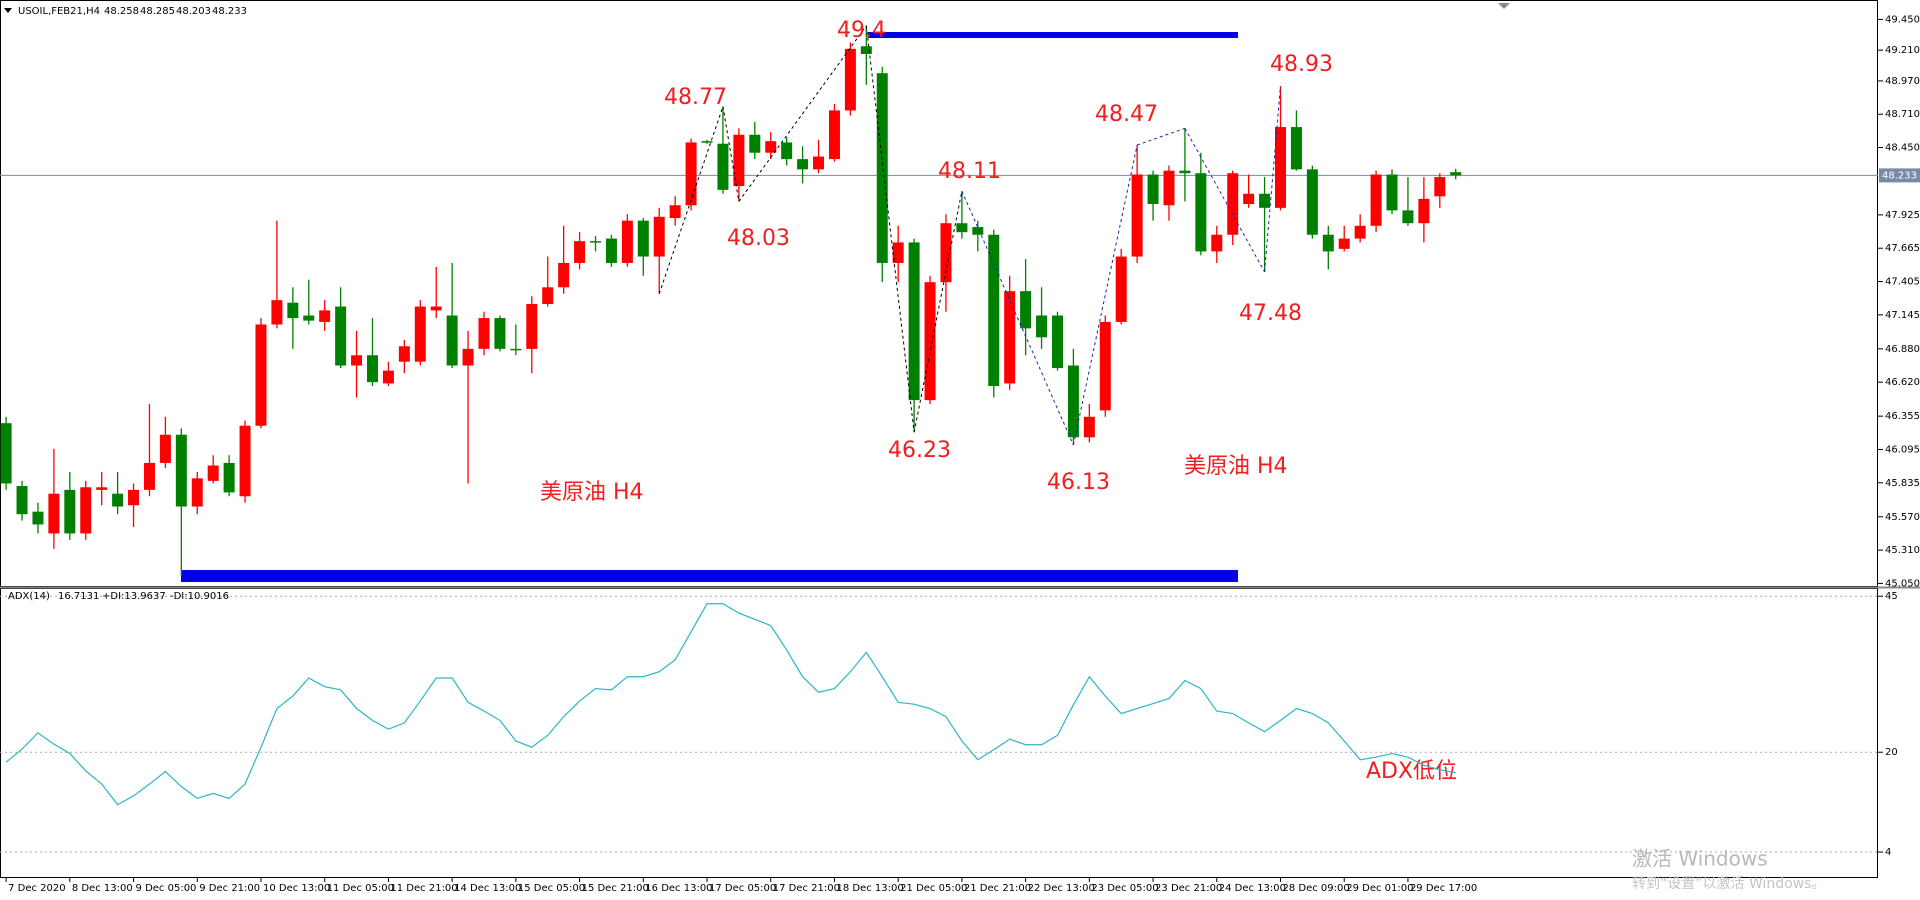 The image size is (1920, 900). I want to click on annotation: 美原油 H4, so click(592, 492).